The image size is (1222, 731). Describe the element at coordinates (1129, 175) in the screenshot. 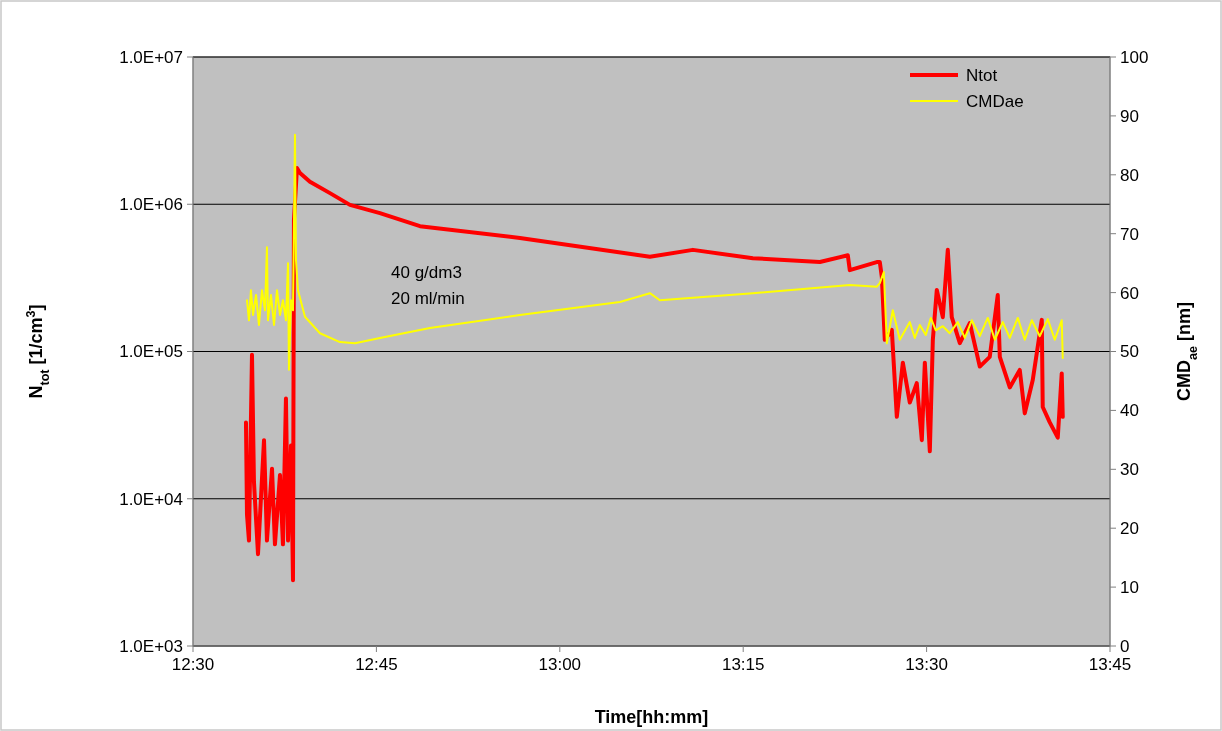

I see `y2-tick-label: 80` at that location.